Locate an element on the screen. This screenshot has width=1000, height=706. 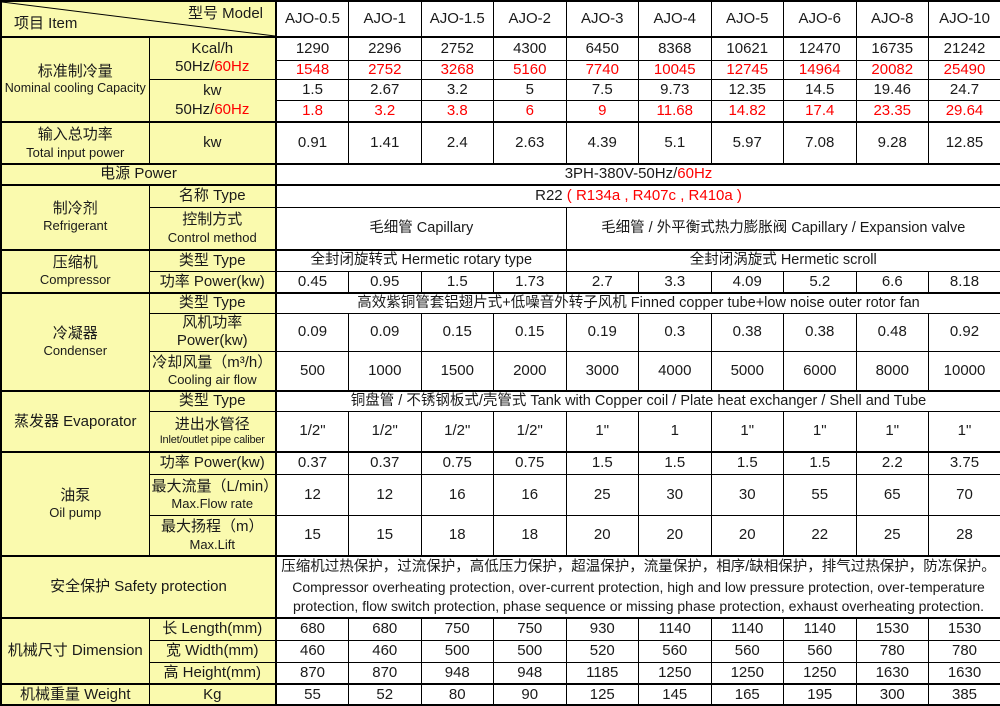
value-cell: 0.45 is located at coordinates (312, 282).